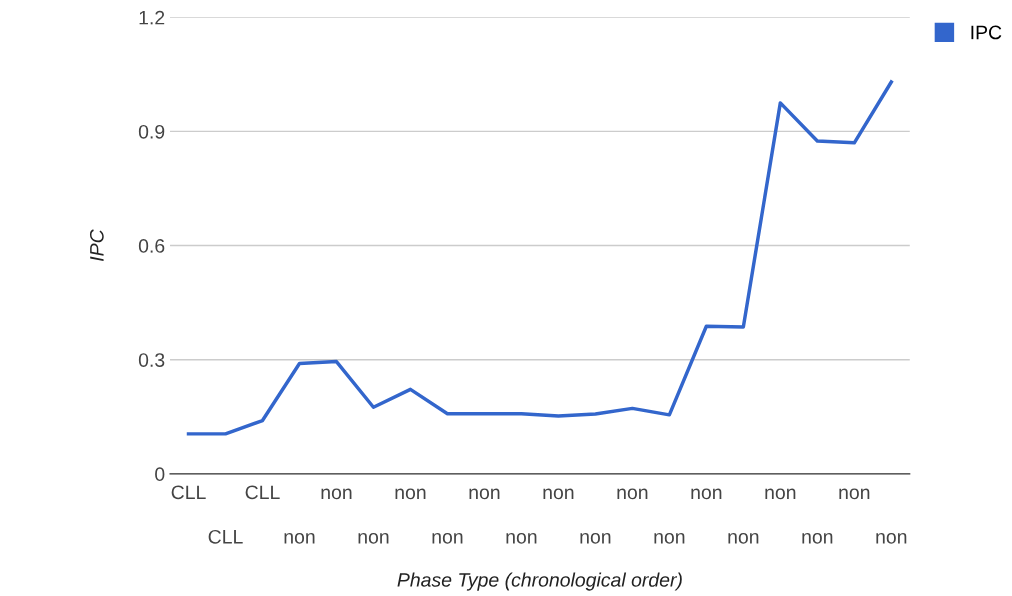 This screenshot has width=1012, height=596. I want to click on y-tick-label: 0, so click(160, 474).